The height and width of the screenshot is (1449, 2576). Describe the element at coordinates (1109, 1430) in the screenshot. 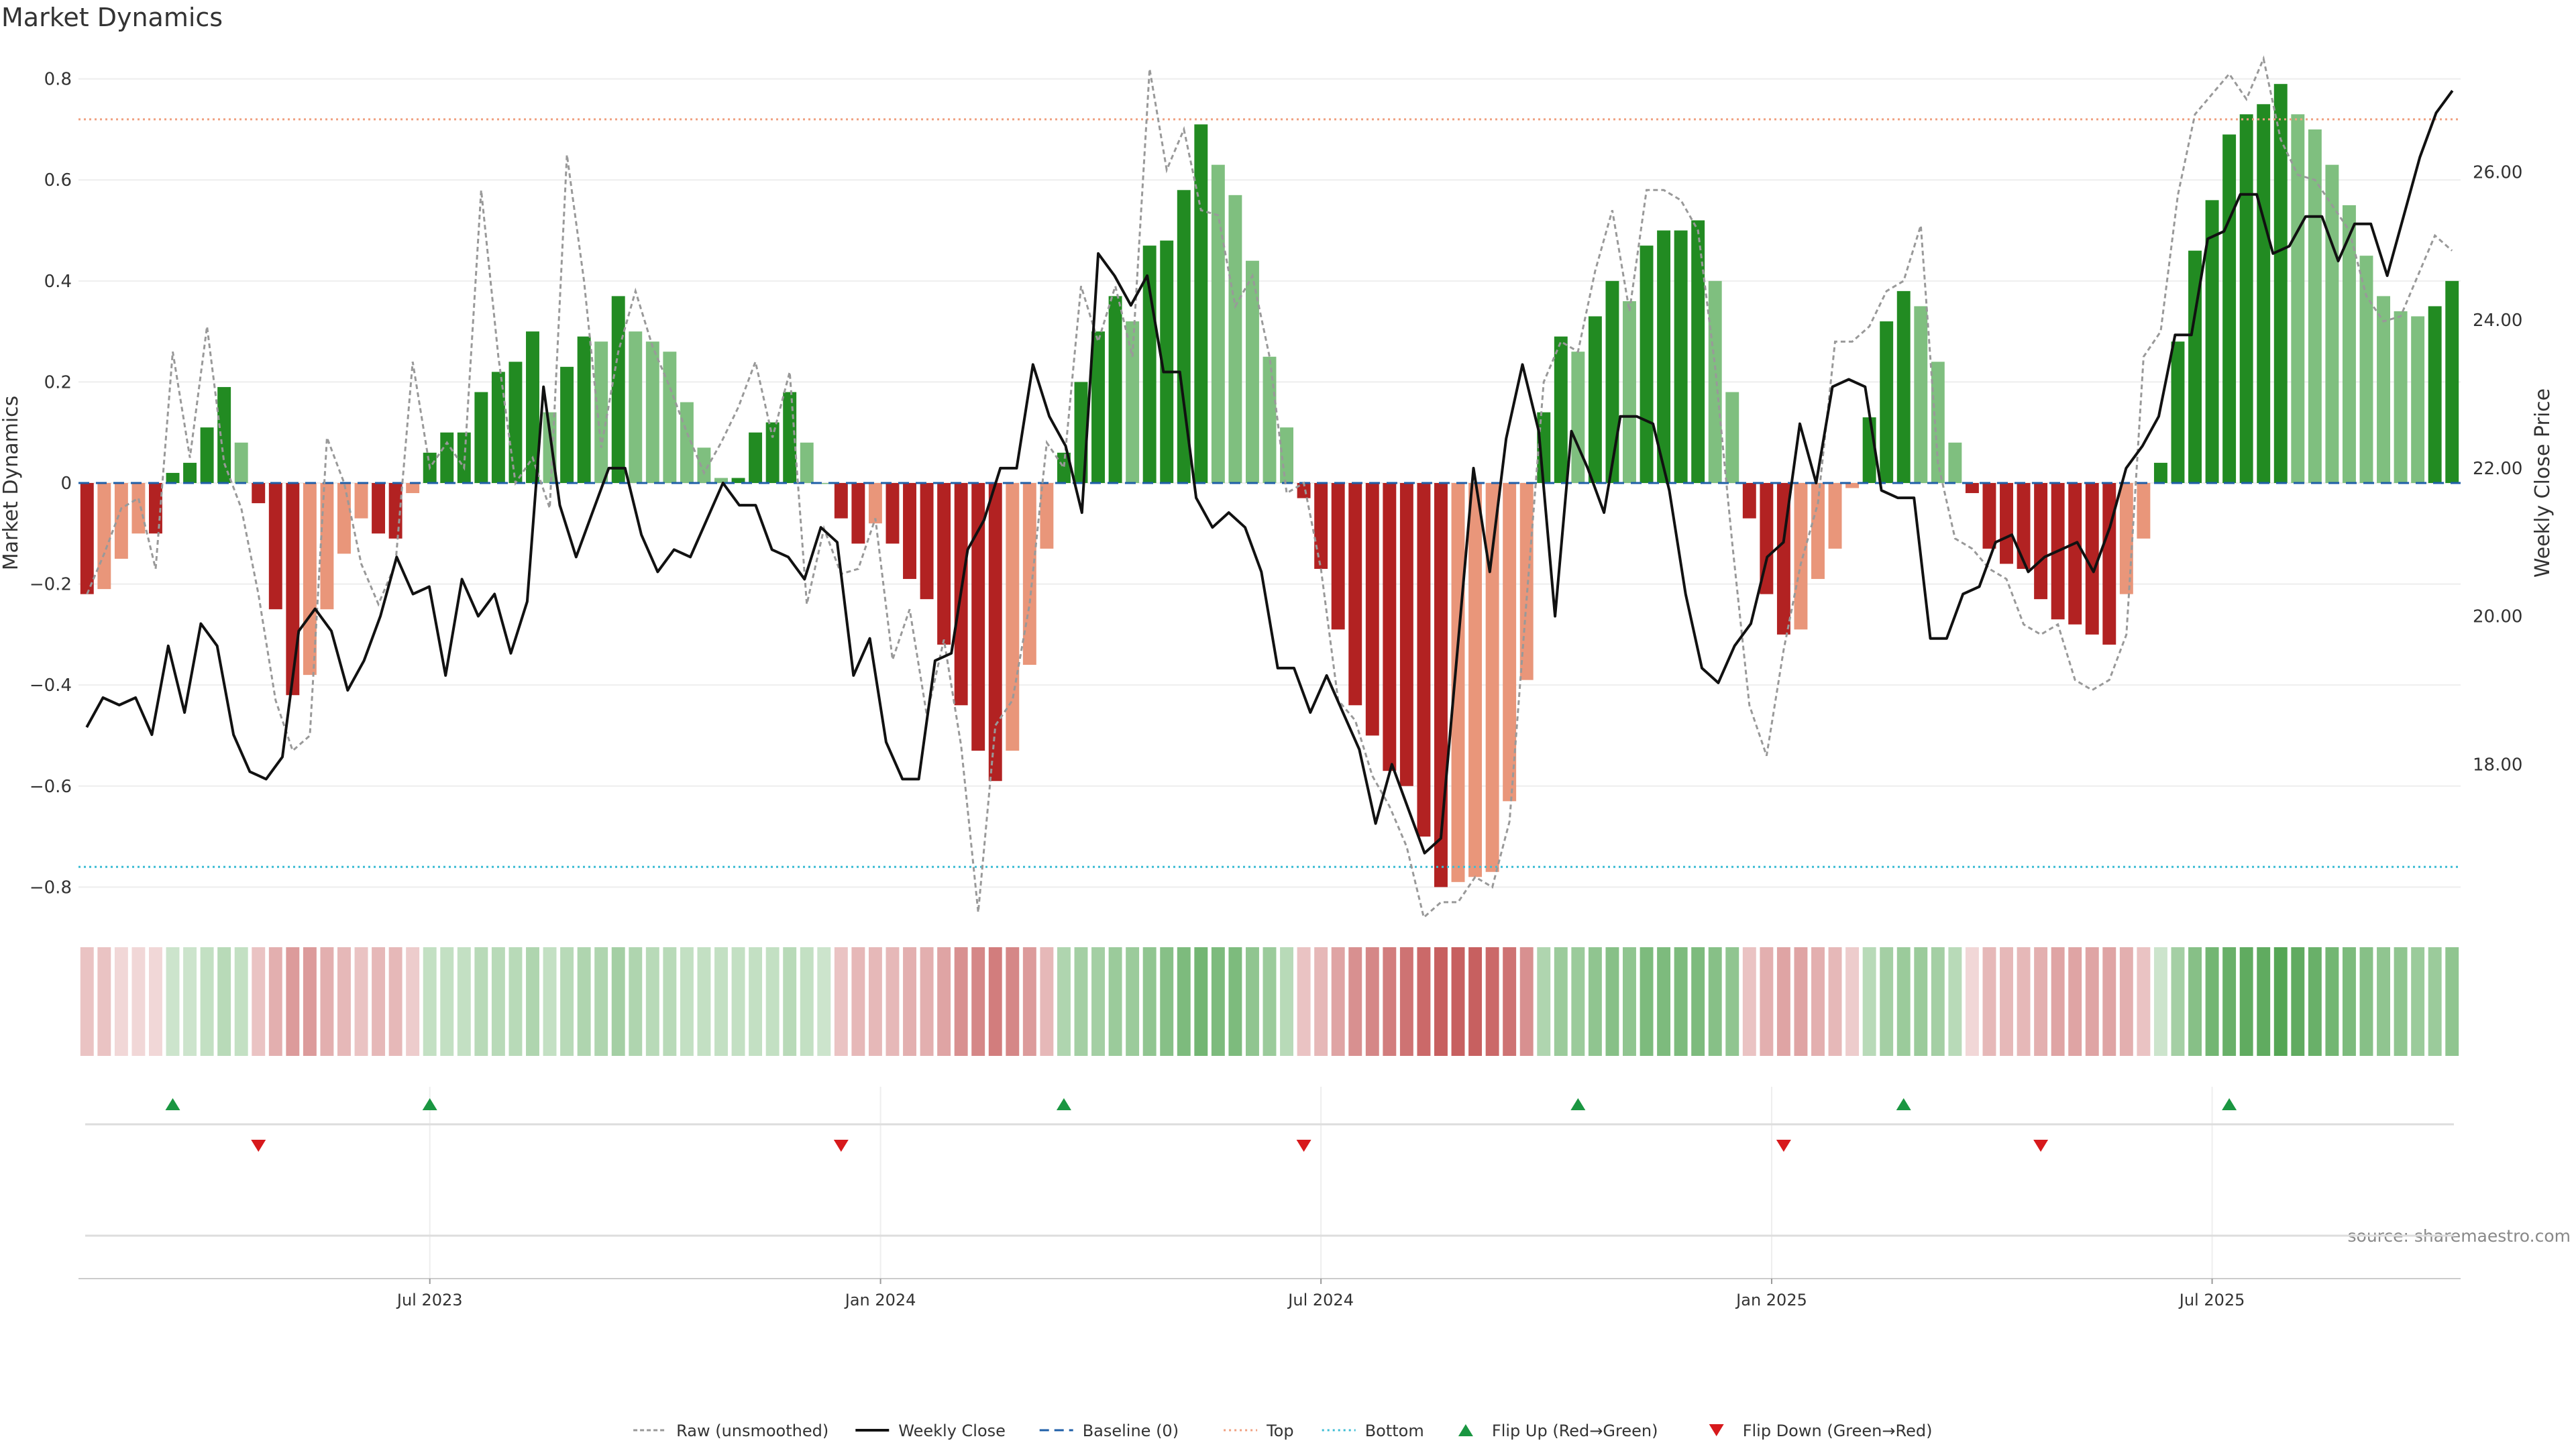

I see `legend-item: Baseline (0)` at that location.